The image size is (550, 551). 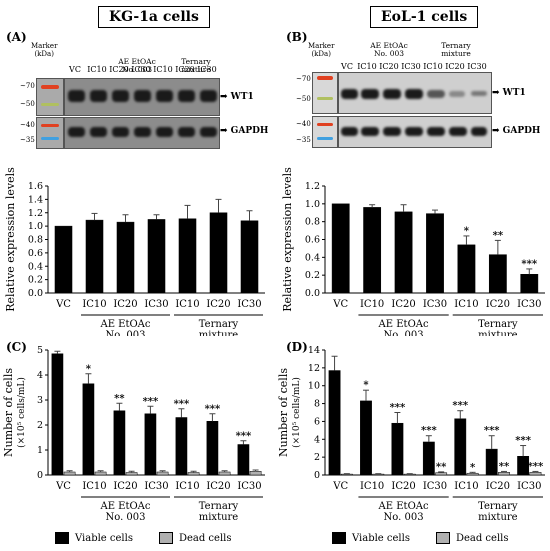 I want to click on y-tick-label: 1, so click(x=40, y=450).